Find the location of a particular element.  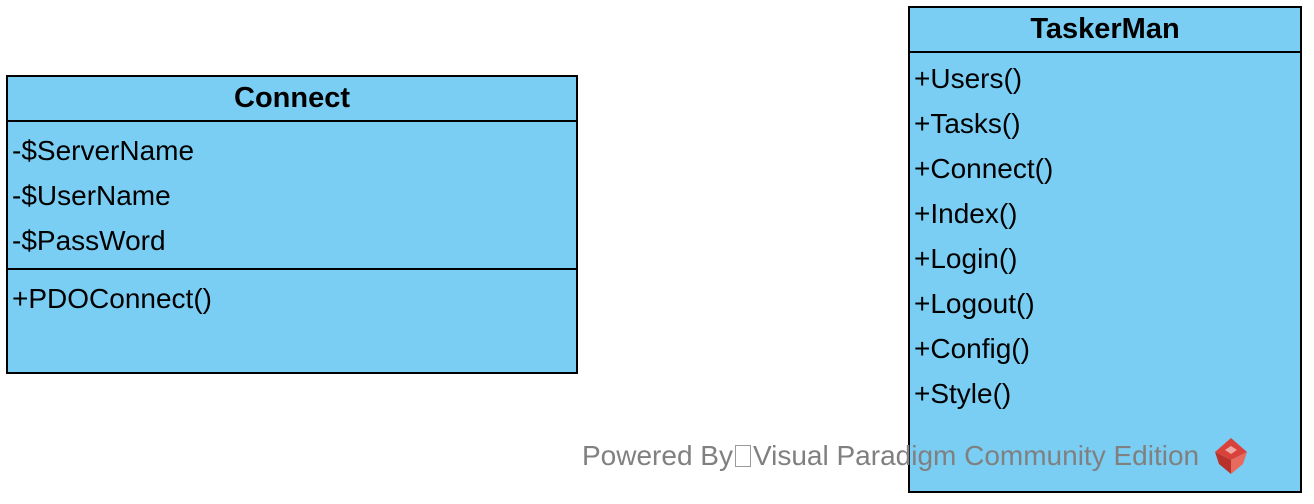

attribute-item: -$UserName is located at coordinates (91, 195).